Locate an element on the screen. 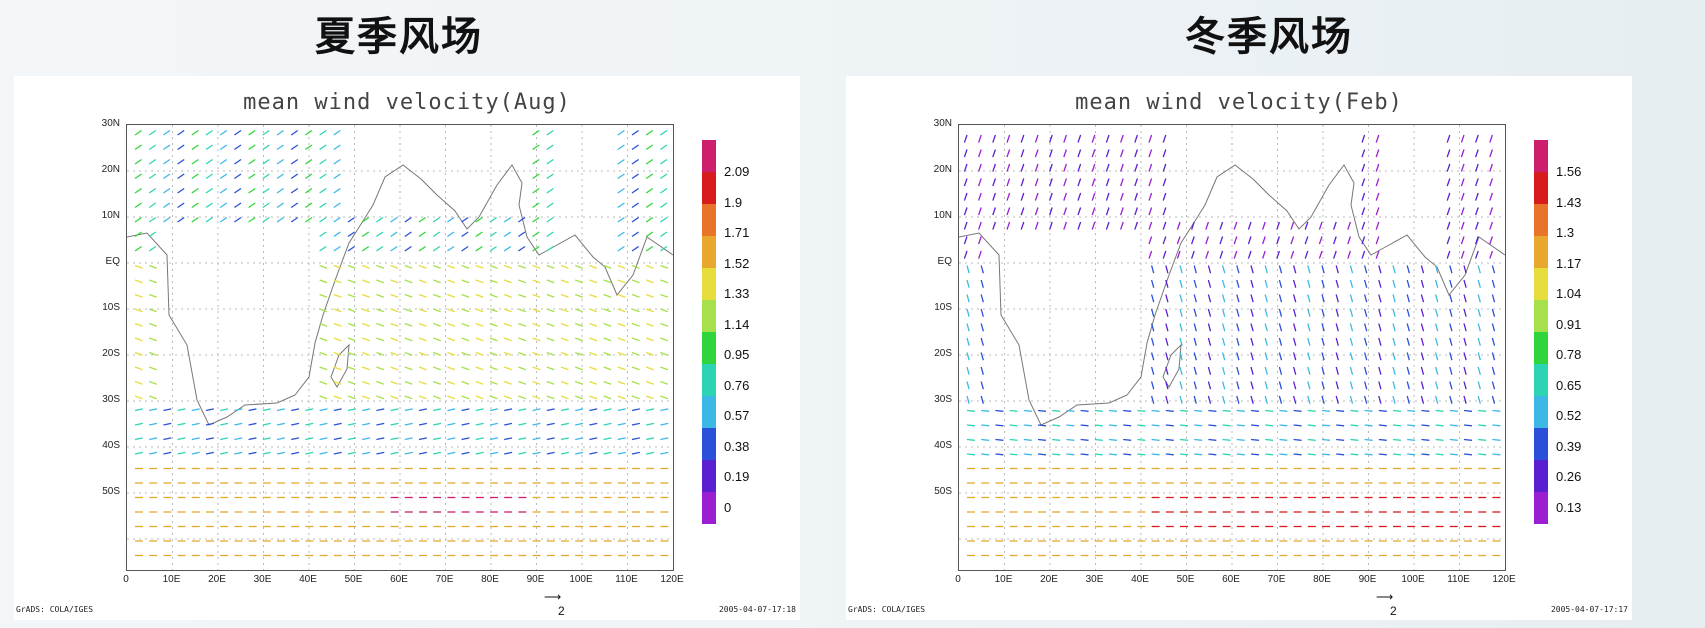  madagascar-outline is located at coordinates (340, 365).